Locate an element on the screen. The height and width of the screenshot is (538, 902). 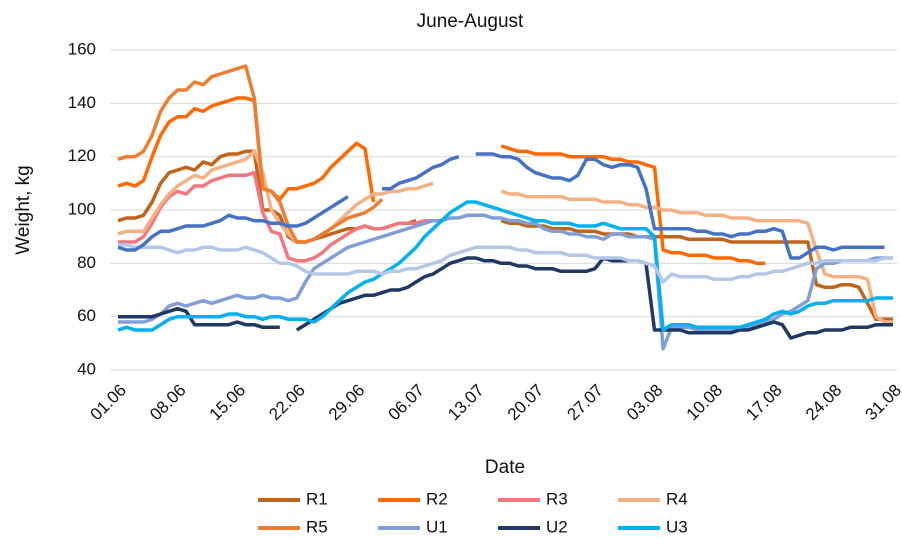
legend-label: R1 is located at coordinates (317, 498).